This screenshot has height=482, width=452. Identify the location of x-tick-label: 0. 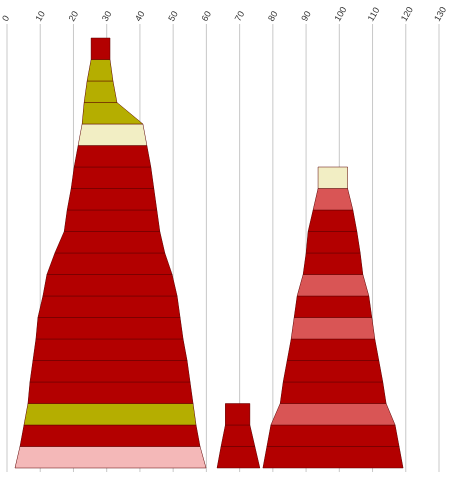
(5, 18).